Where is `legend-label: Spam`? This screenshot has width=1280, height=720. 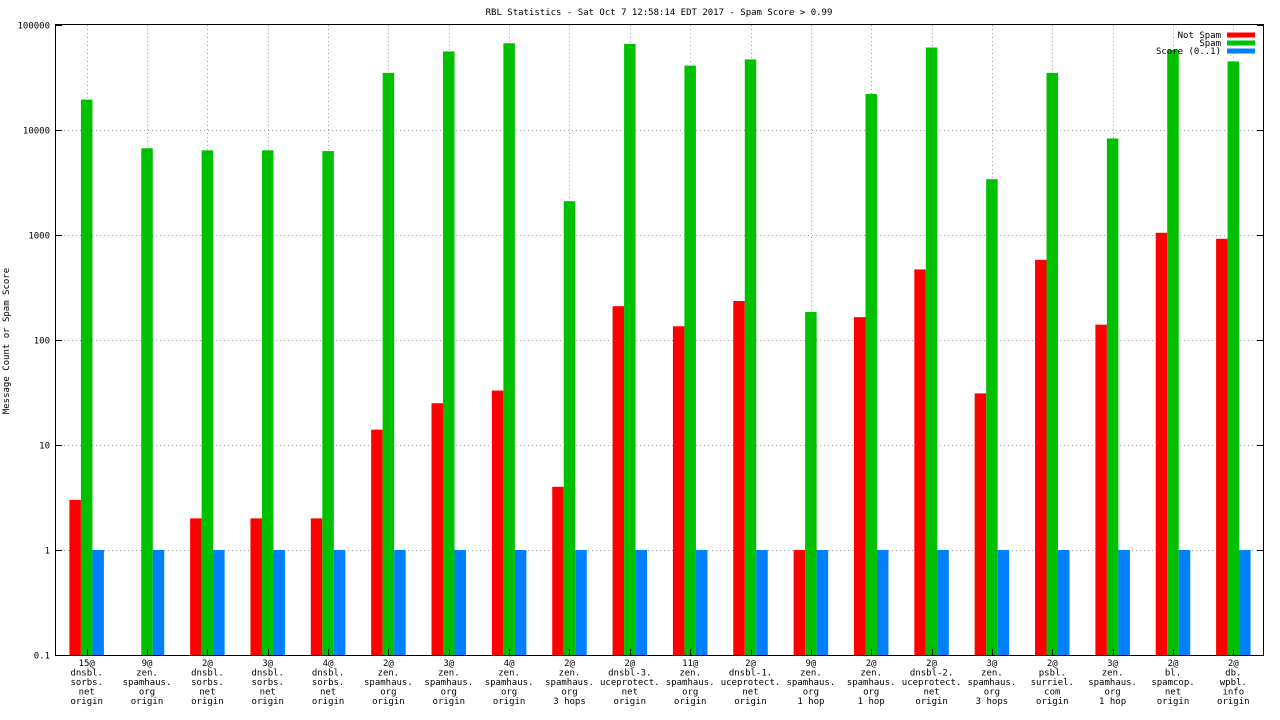 legend-label: Spam is located at coordinates (1210, 44).